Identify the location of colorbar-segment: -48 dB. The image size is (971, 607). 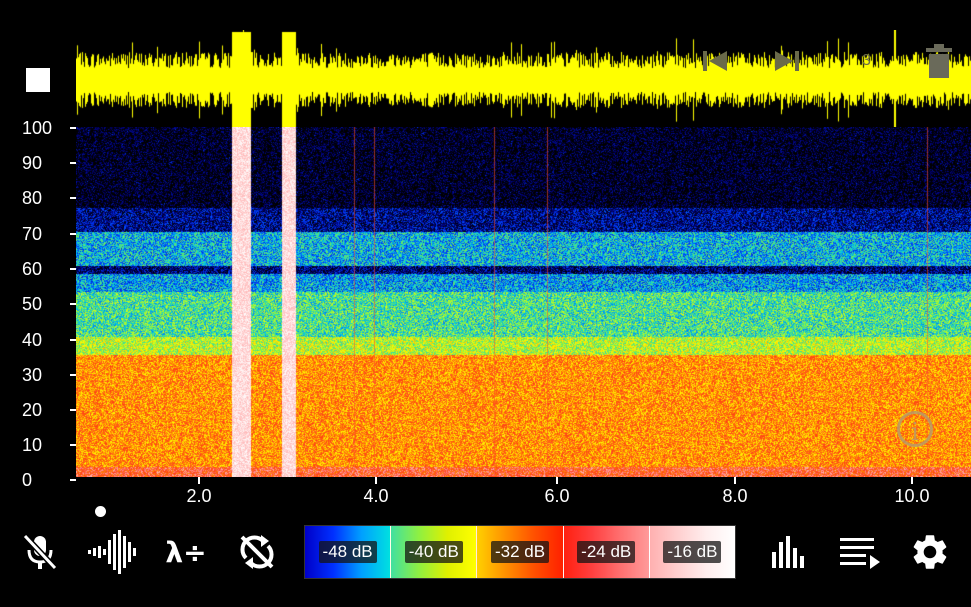
(348, 552).